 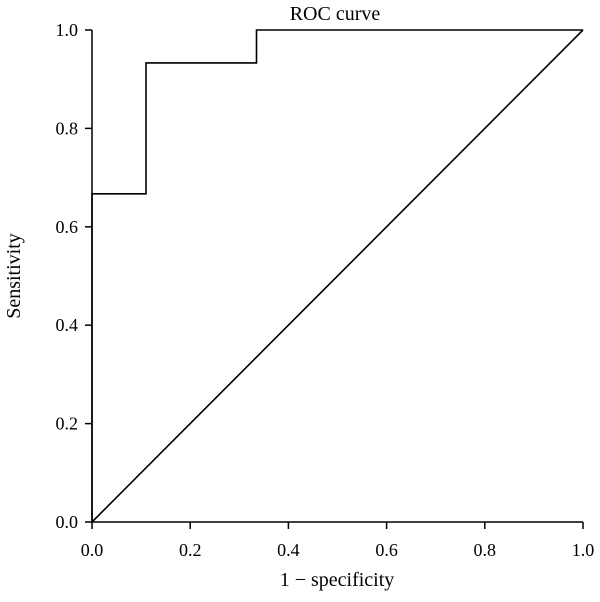 I want to click on y-tick-label: 0.2, so click(x=67, y=424).